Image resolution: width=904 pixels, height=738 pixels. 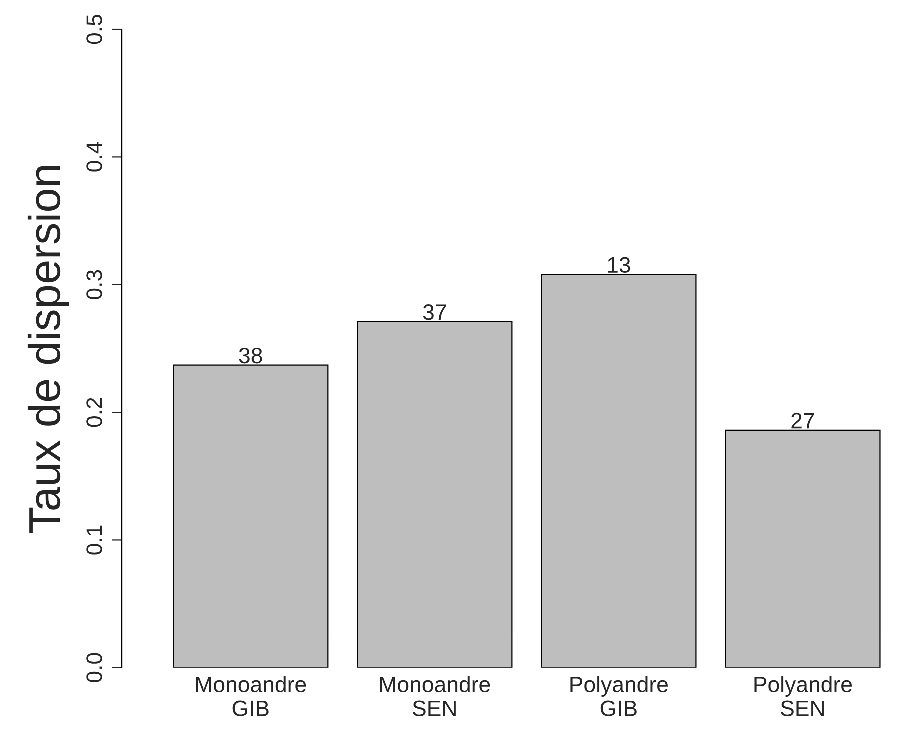 I want to click on x-tick-label: Monoandre SEN, so click(x=435, y=696).